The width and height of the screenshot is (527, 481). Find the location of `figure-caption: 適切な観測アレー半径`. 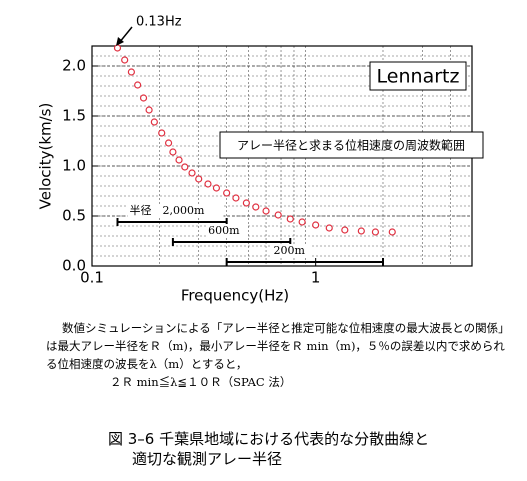

figure-caption: 適切な観測アレー半径 is located at coordinates (207, 459).